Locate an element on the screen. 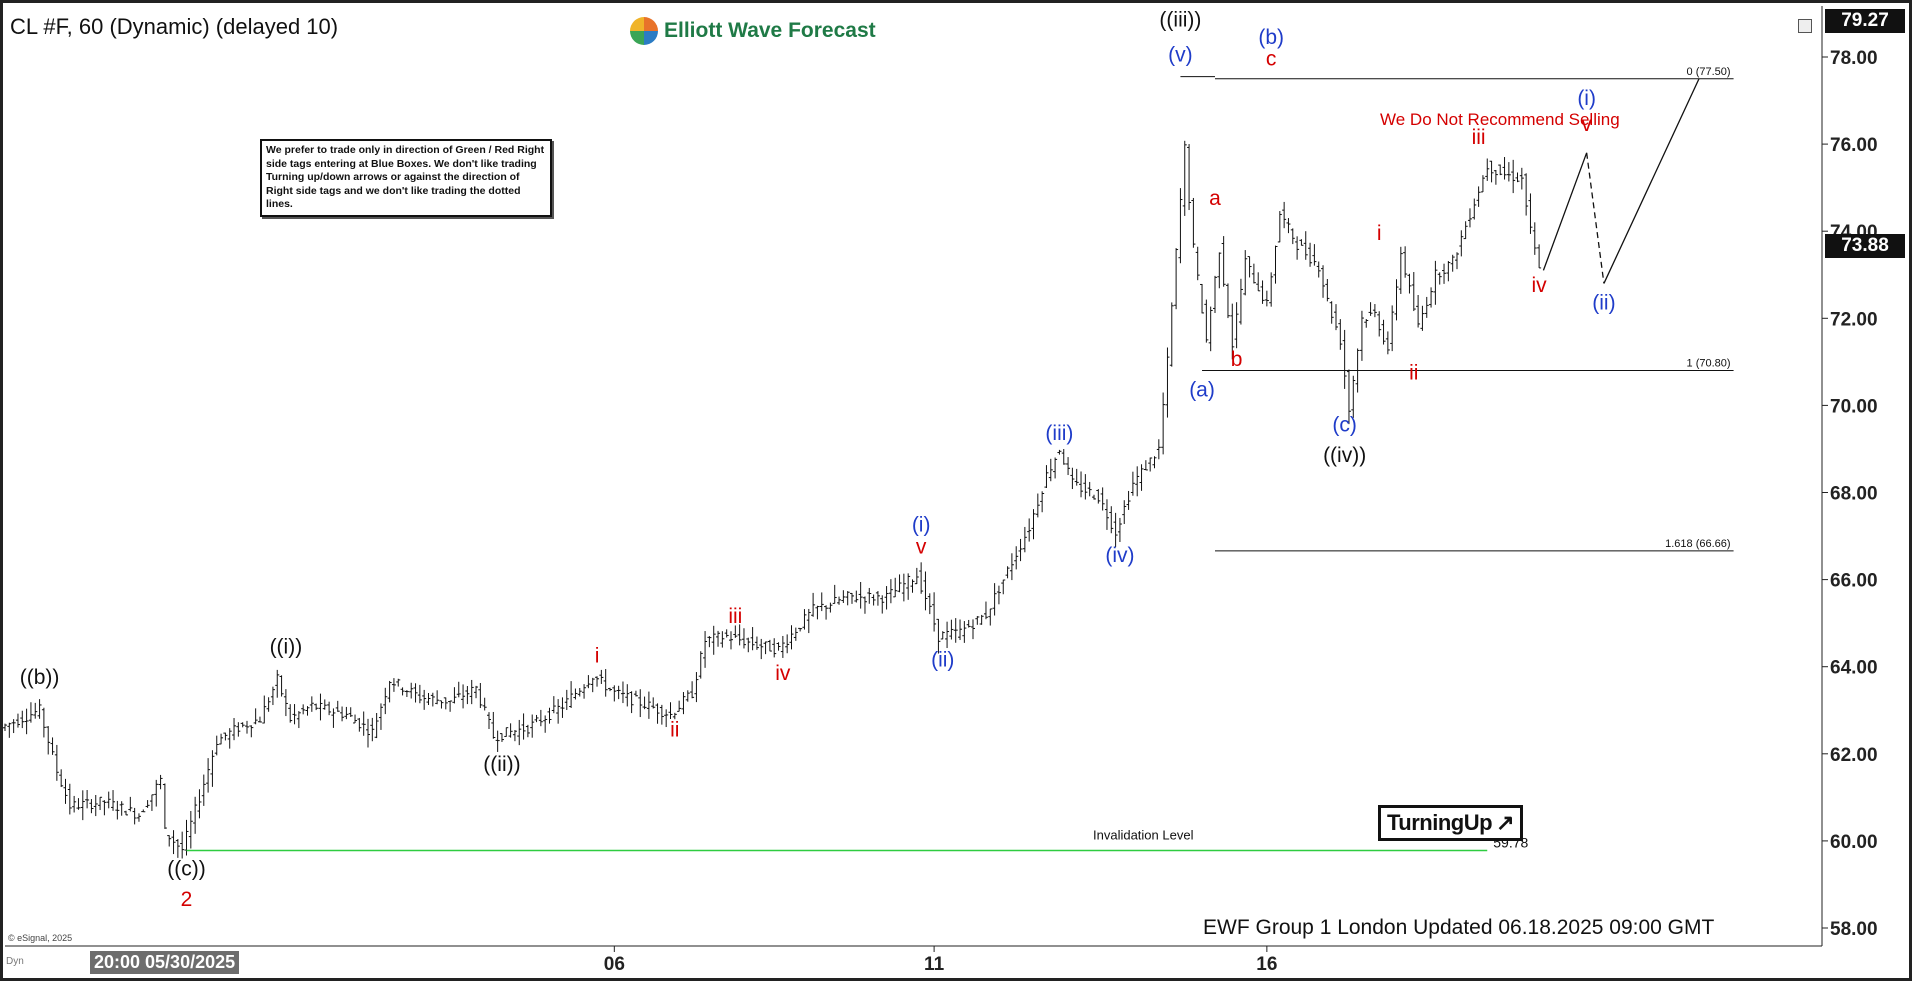  high-price-box: 79.27 is located at coordinates (1865, 21).